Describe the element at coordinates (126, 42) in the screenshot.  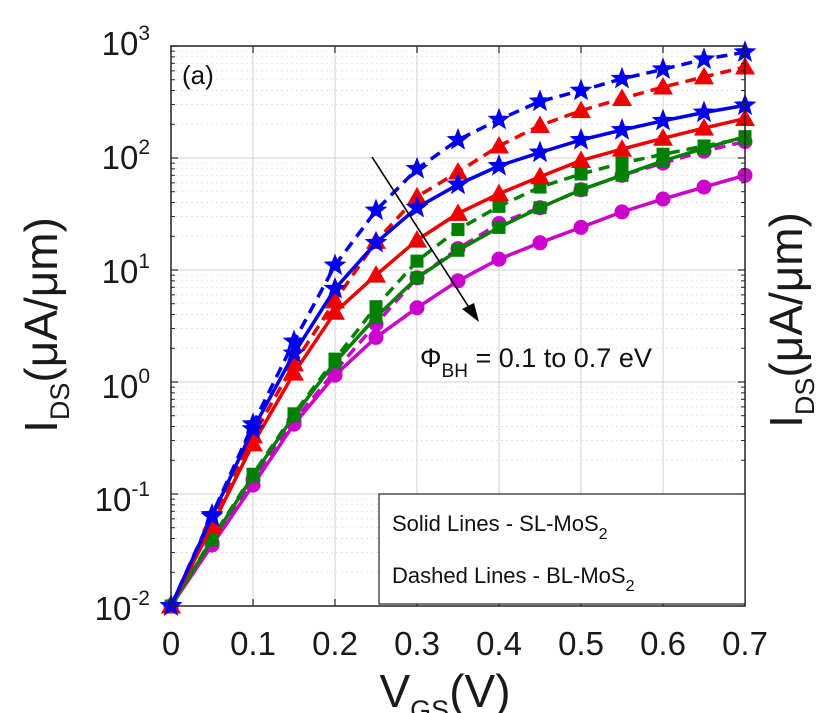
I see `y-tick-label: 10³` at that location.